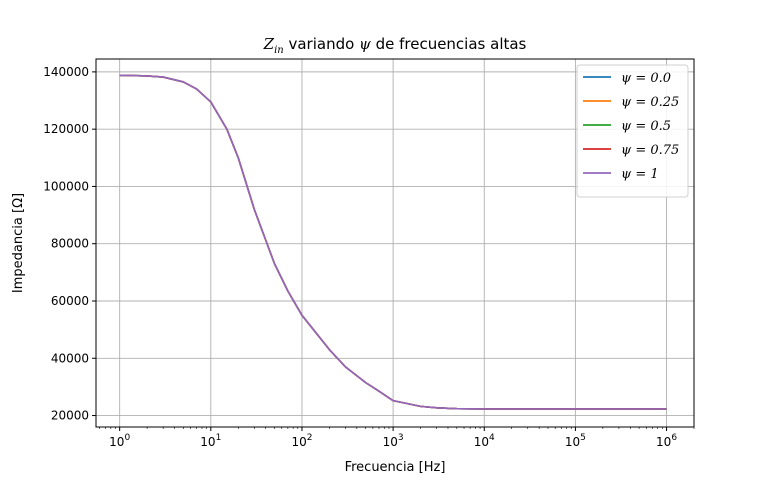  What do you see at coordinates (119, 441) in the screenshot?
I see `x-tick-label: 10⁰` at bounding box center [119, 441].